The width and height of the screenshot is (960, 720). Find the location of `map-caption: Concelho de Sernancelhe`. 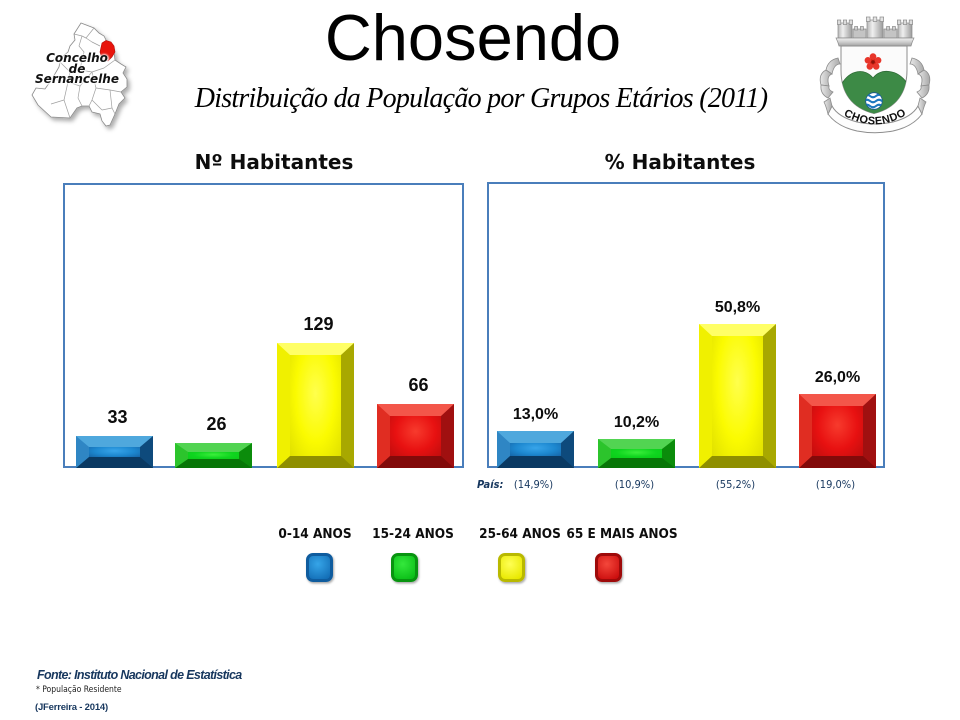

map-caption: Concelho de Sernancelhe is located at coordinates (77, 68).